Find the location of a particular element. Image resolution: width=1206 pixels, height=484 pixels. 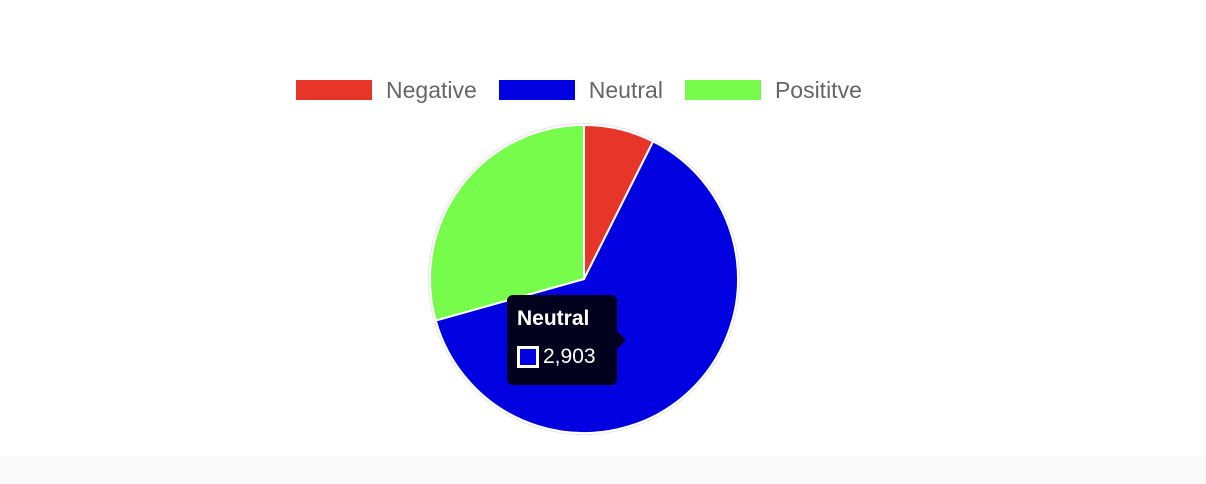

legend-item-positive: Posititve is located at coordinates (773, 90).